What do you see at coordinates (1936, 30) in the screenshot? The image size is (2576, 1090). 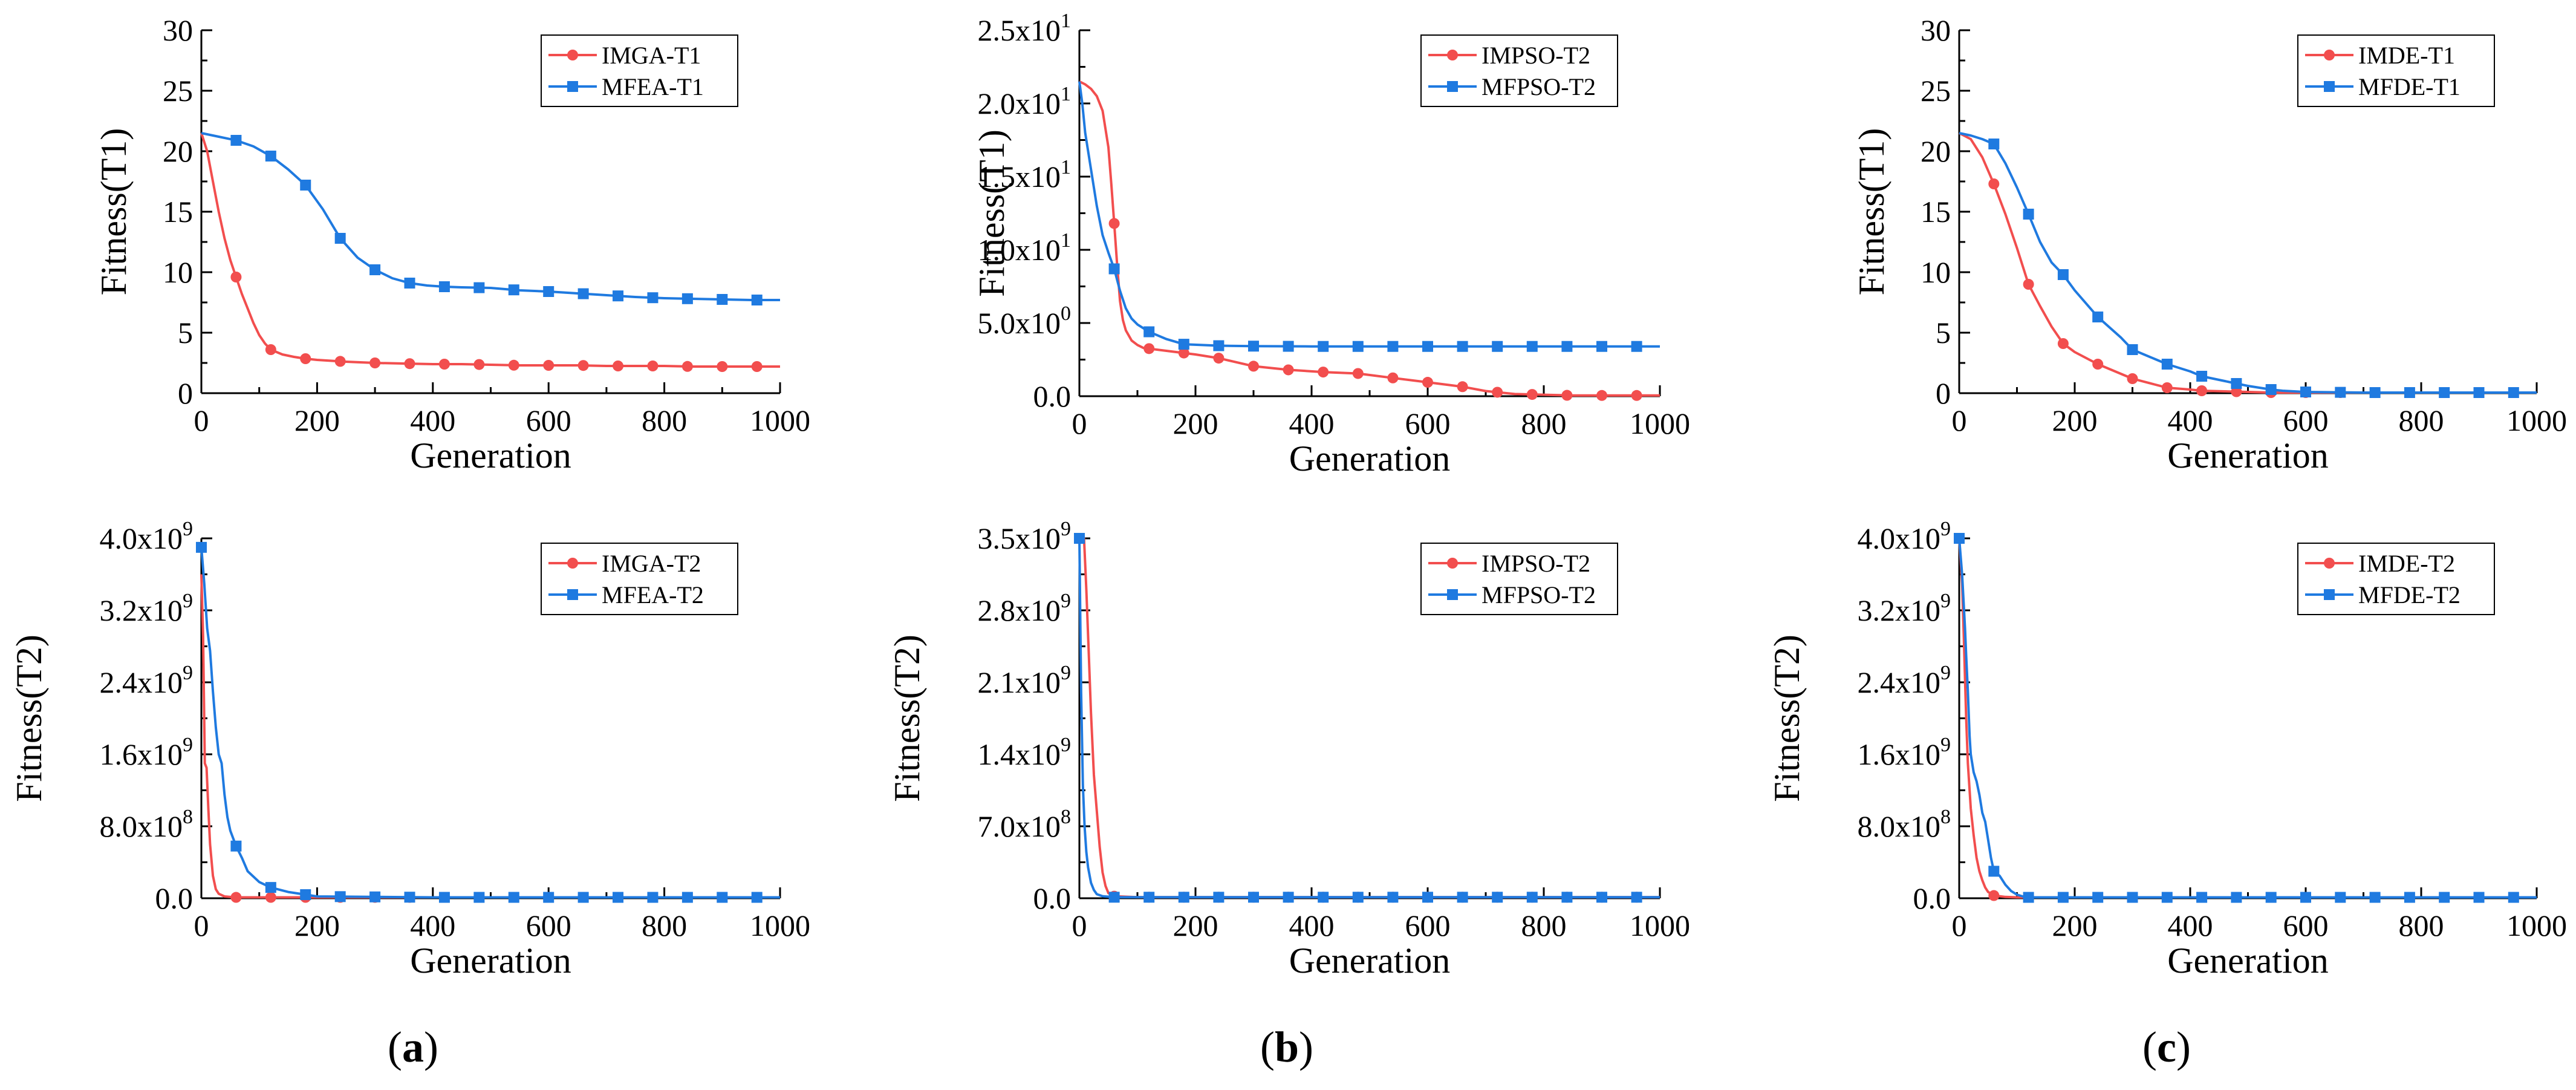 I see `y-tick-label: 30` at bounding box center [1936, 30].